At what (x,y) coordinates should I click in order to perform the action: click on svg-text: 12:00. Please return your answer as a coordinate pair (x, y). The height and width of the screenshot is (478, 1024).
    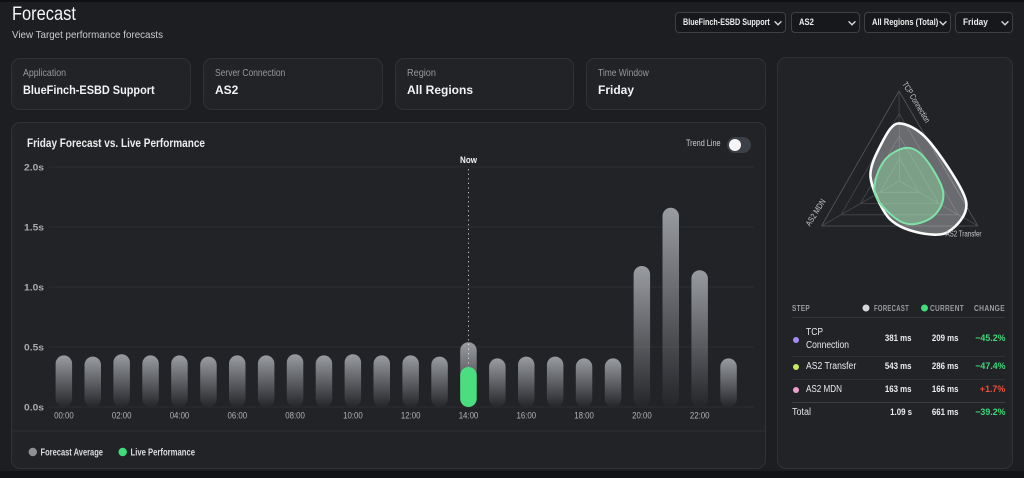
    Looking at the image, I should click on (411, 416).